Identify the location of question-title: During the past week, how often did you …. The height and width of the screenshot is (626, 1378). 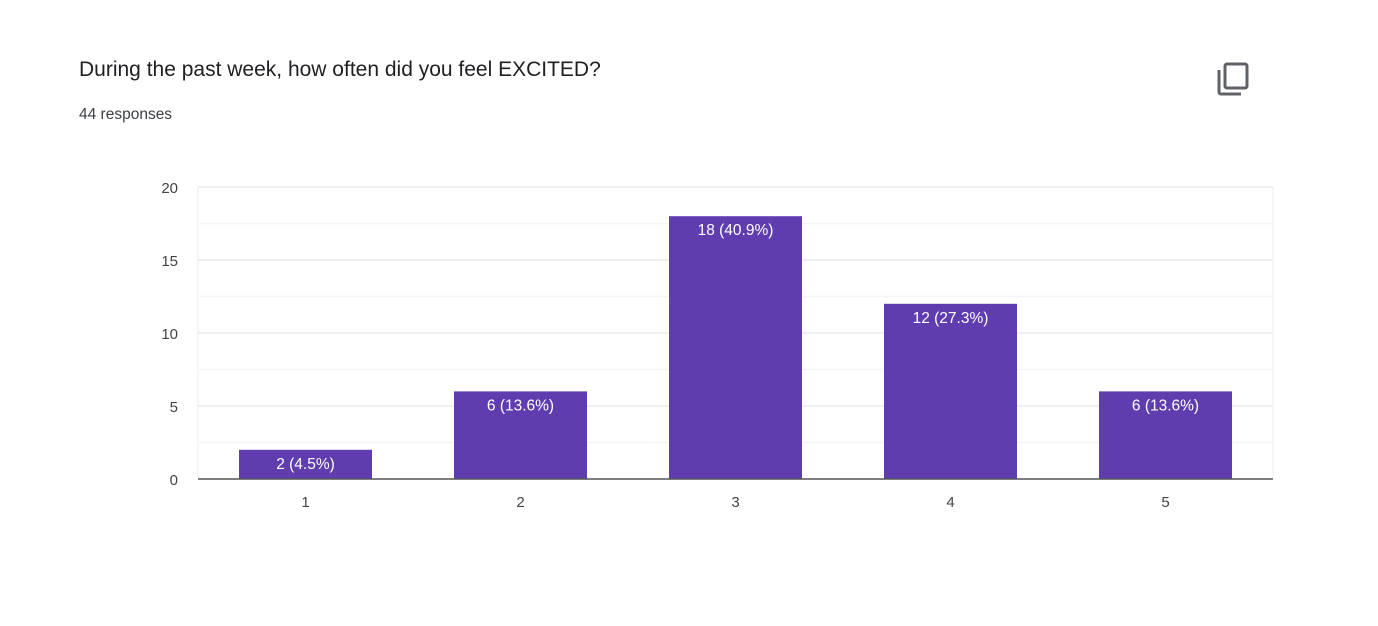
(340, 69).